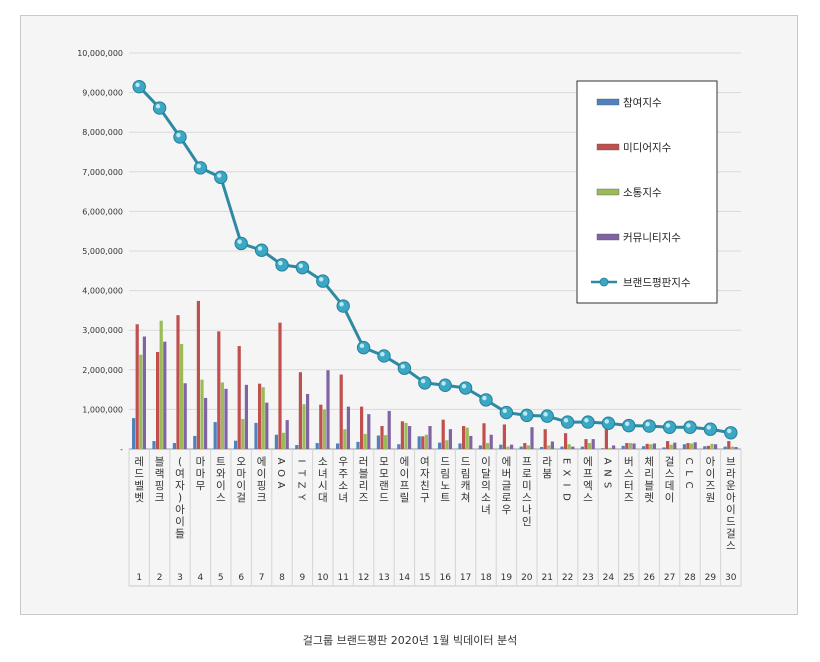 The image size is (820, 662). What do you see at coordinates (262, 498) in the screenshot?
I see `category-label-char: 크` at bounding box center [262, 498].